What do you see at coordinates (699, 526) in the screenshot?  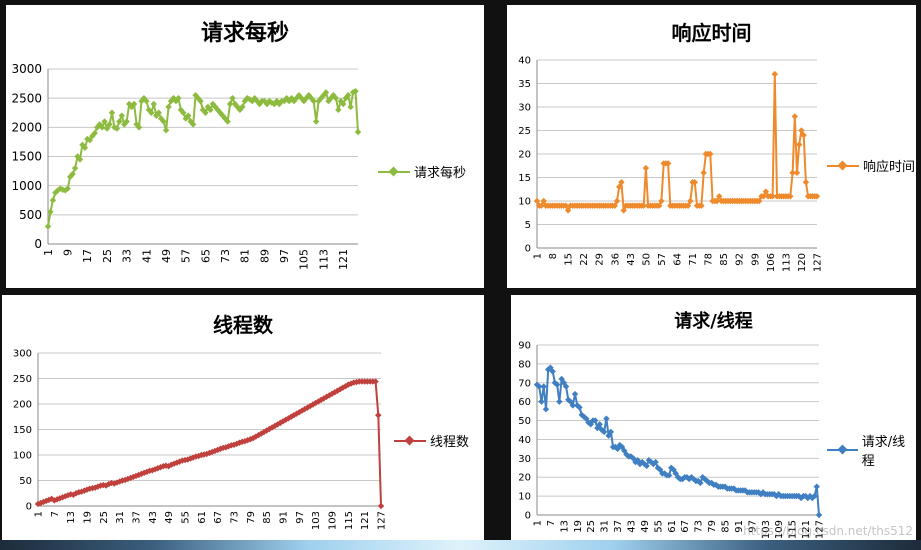 I see `x-tick-label: 73` at bounding box center [699, 526].